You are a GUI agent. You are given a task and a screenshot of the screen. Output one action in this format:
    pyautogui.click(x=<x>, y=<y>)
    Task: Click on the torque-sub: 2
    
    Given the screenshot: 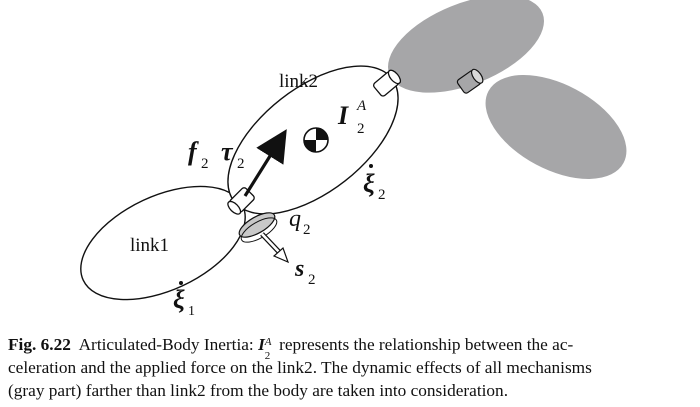 What is the action you would take?
    pyautogui.click(x=241, y=164)
    